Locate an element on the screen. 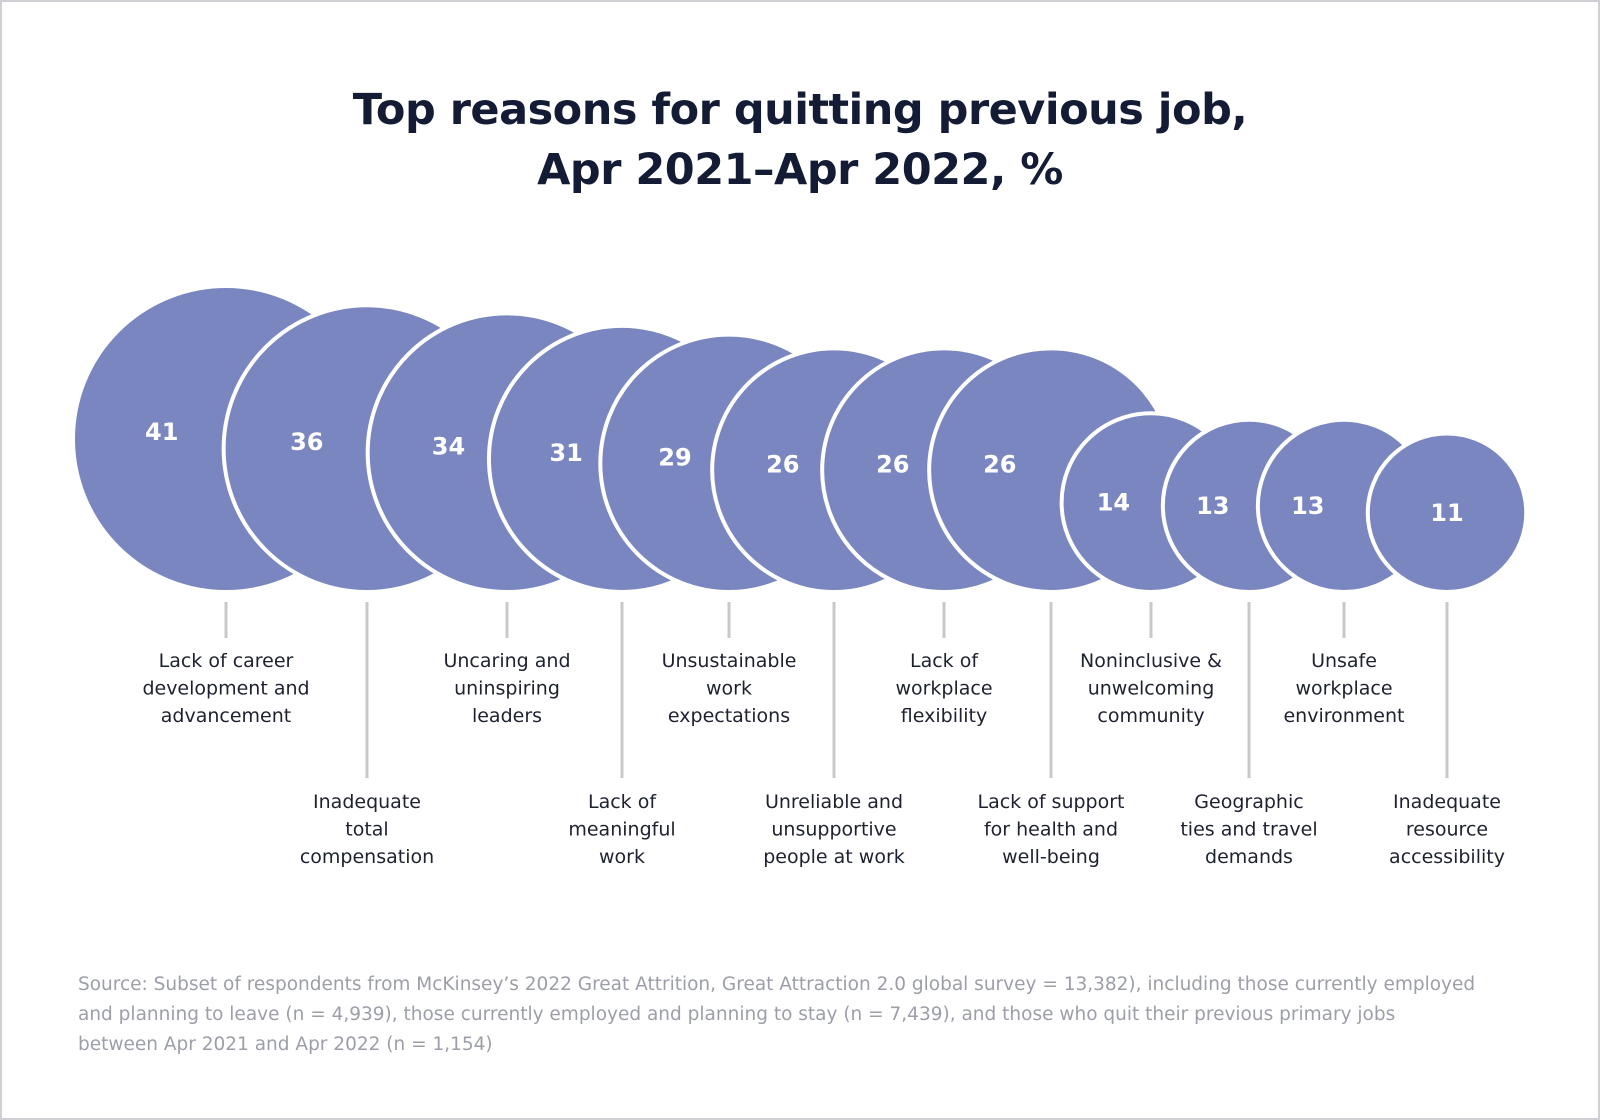  bubble-value-1: 41 is located at coordinates (161, 432).